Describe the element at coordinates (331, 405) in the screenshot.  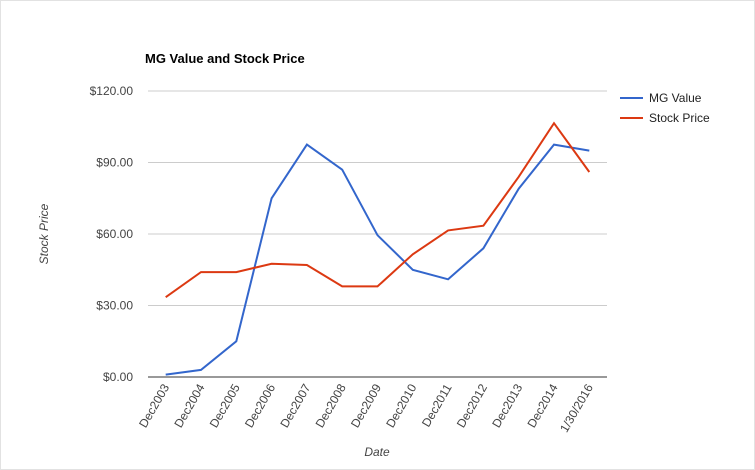
I see `x-tick-label: Dec2008` at that location.